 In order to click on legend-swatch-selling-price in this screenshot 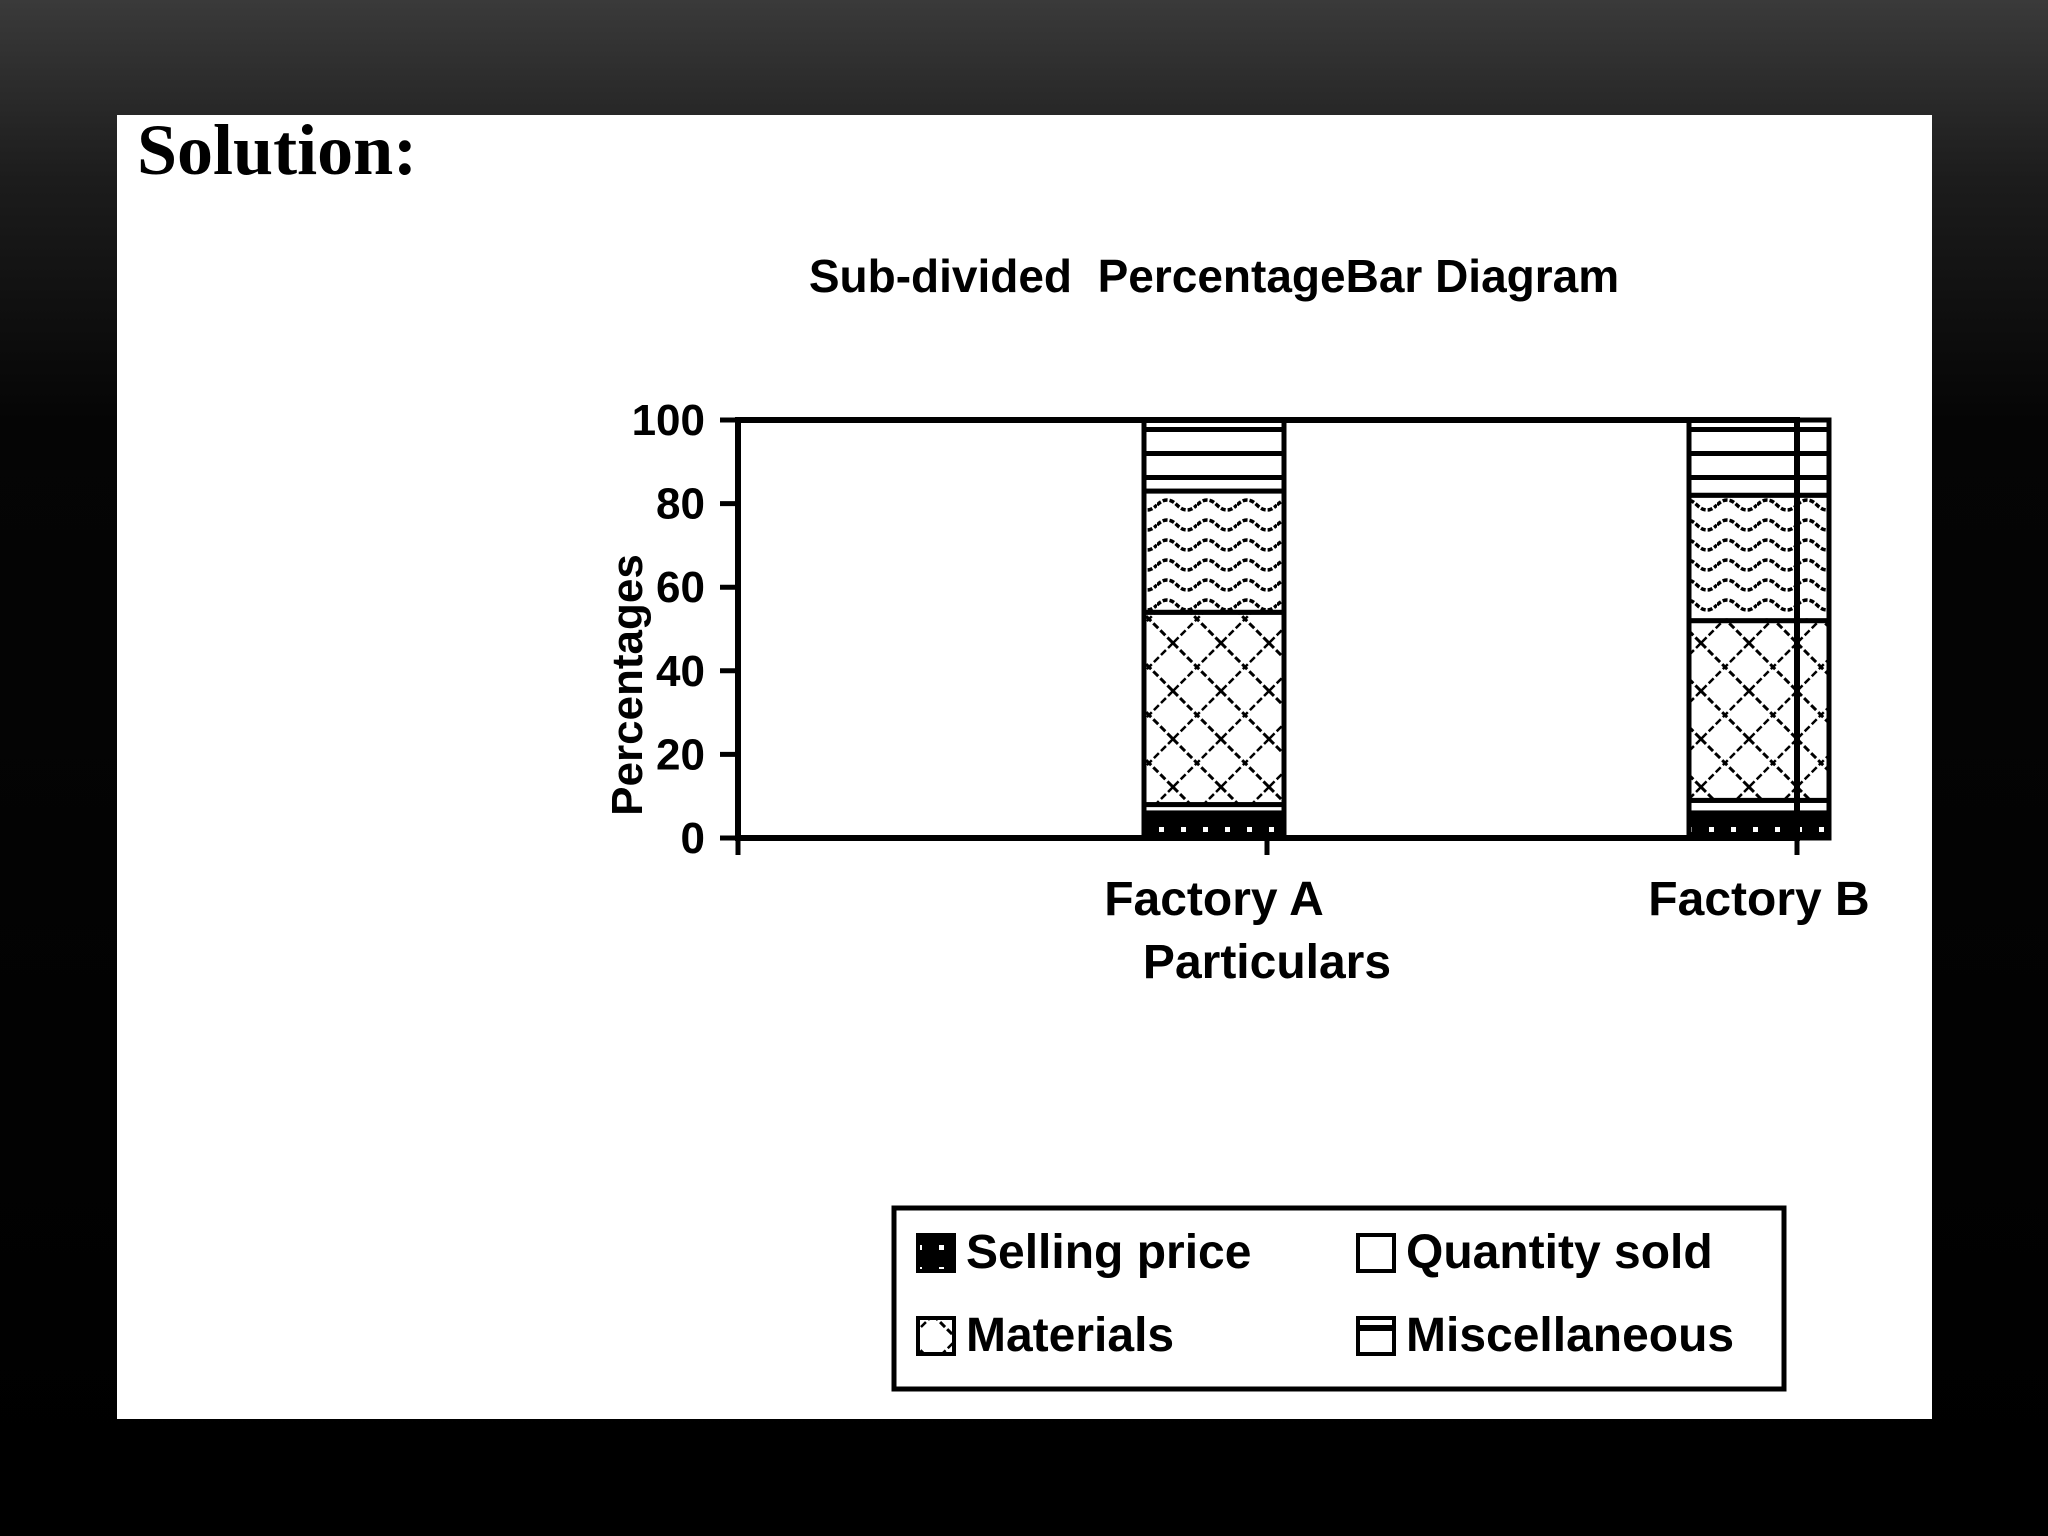, I will do `click(936, 1253)`.